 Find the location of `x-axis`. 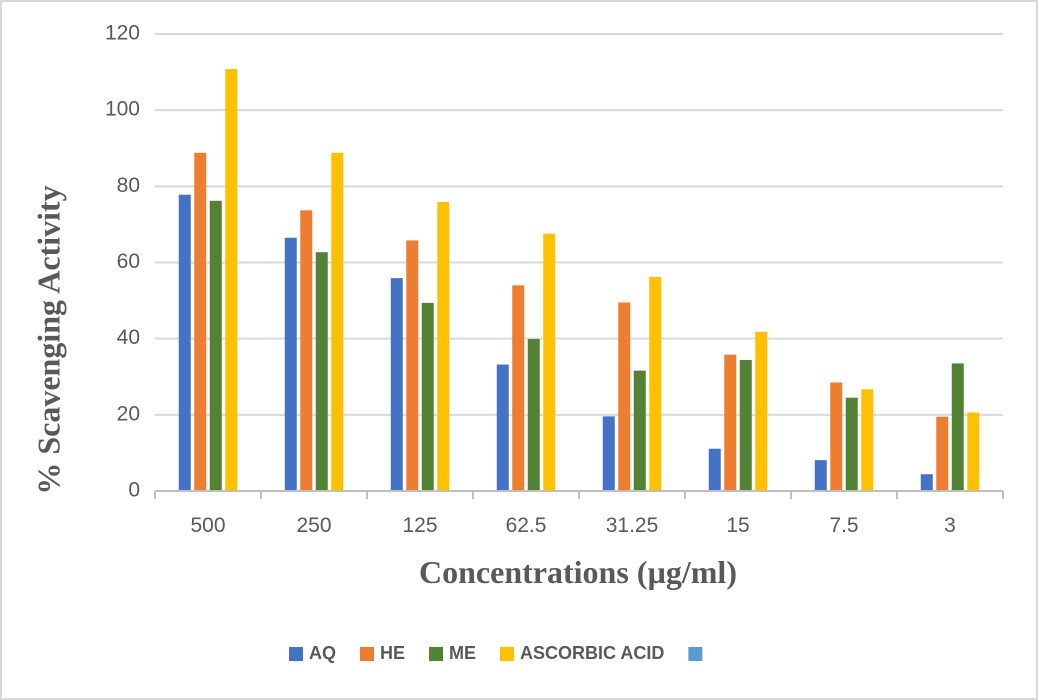

x-axis is located at coordinates (579, 494).